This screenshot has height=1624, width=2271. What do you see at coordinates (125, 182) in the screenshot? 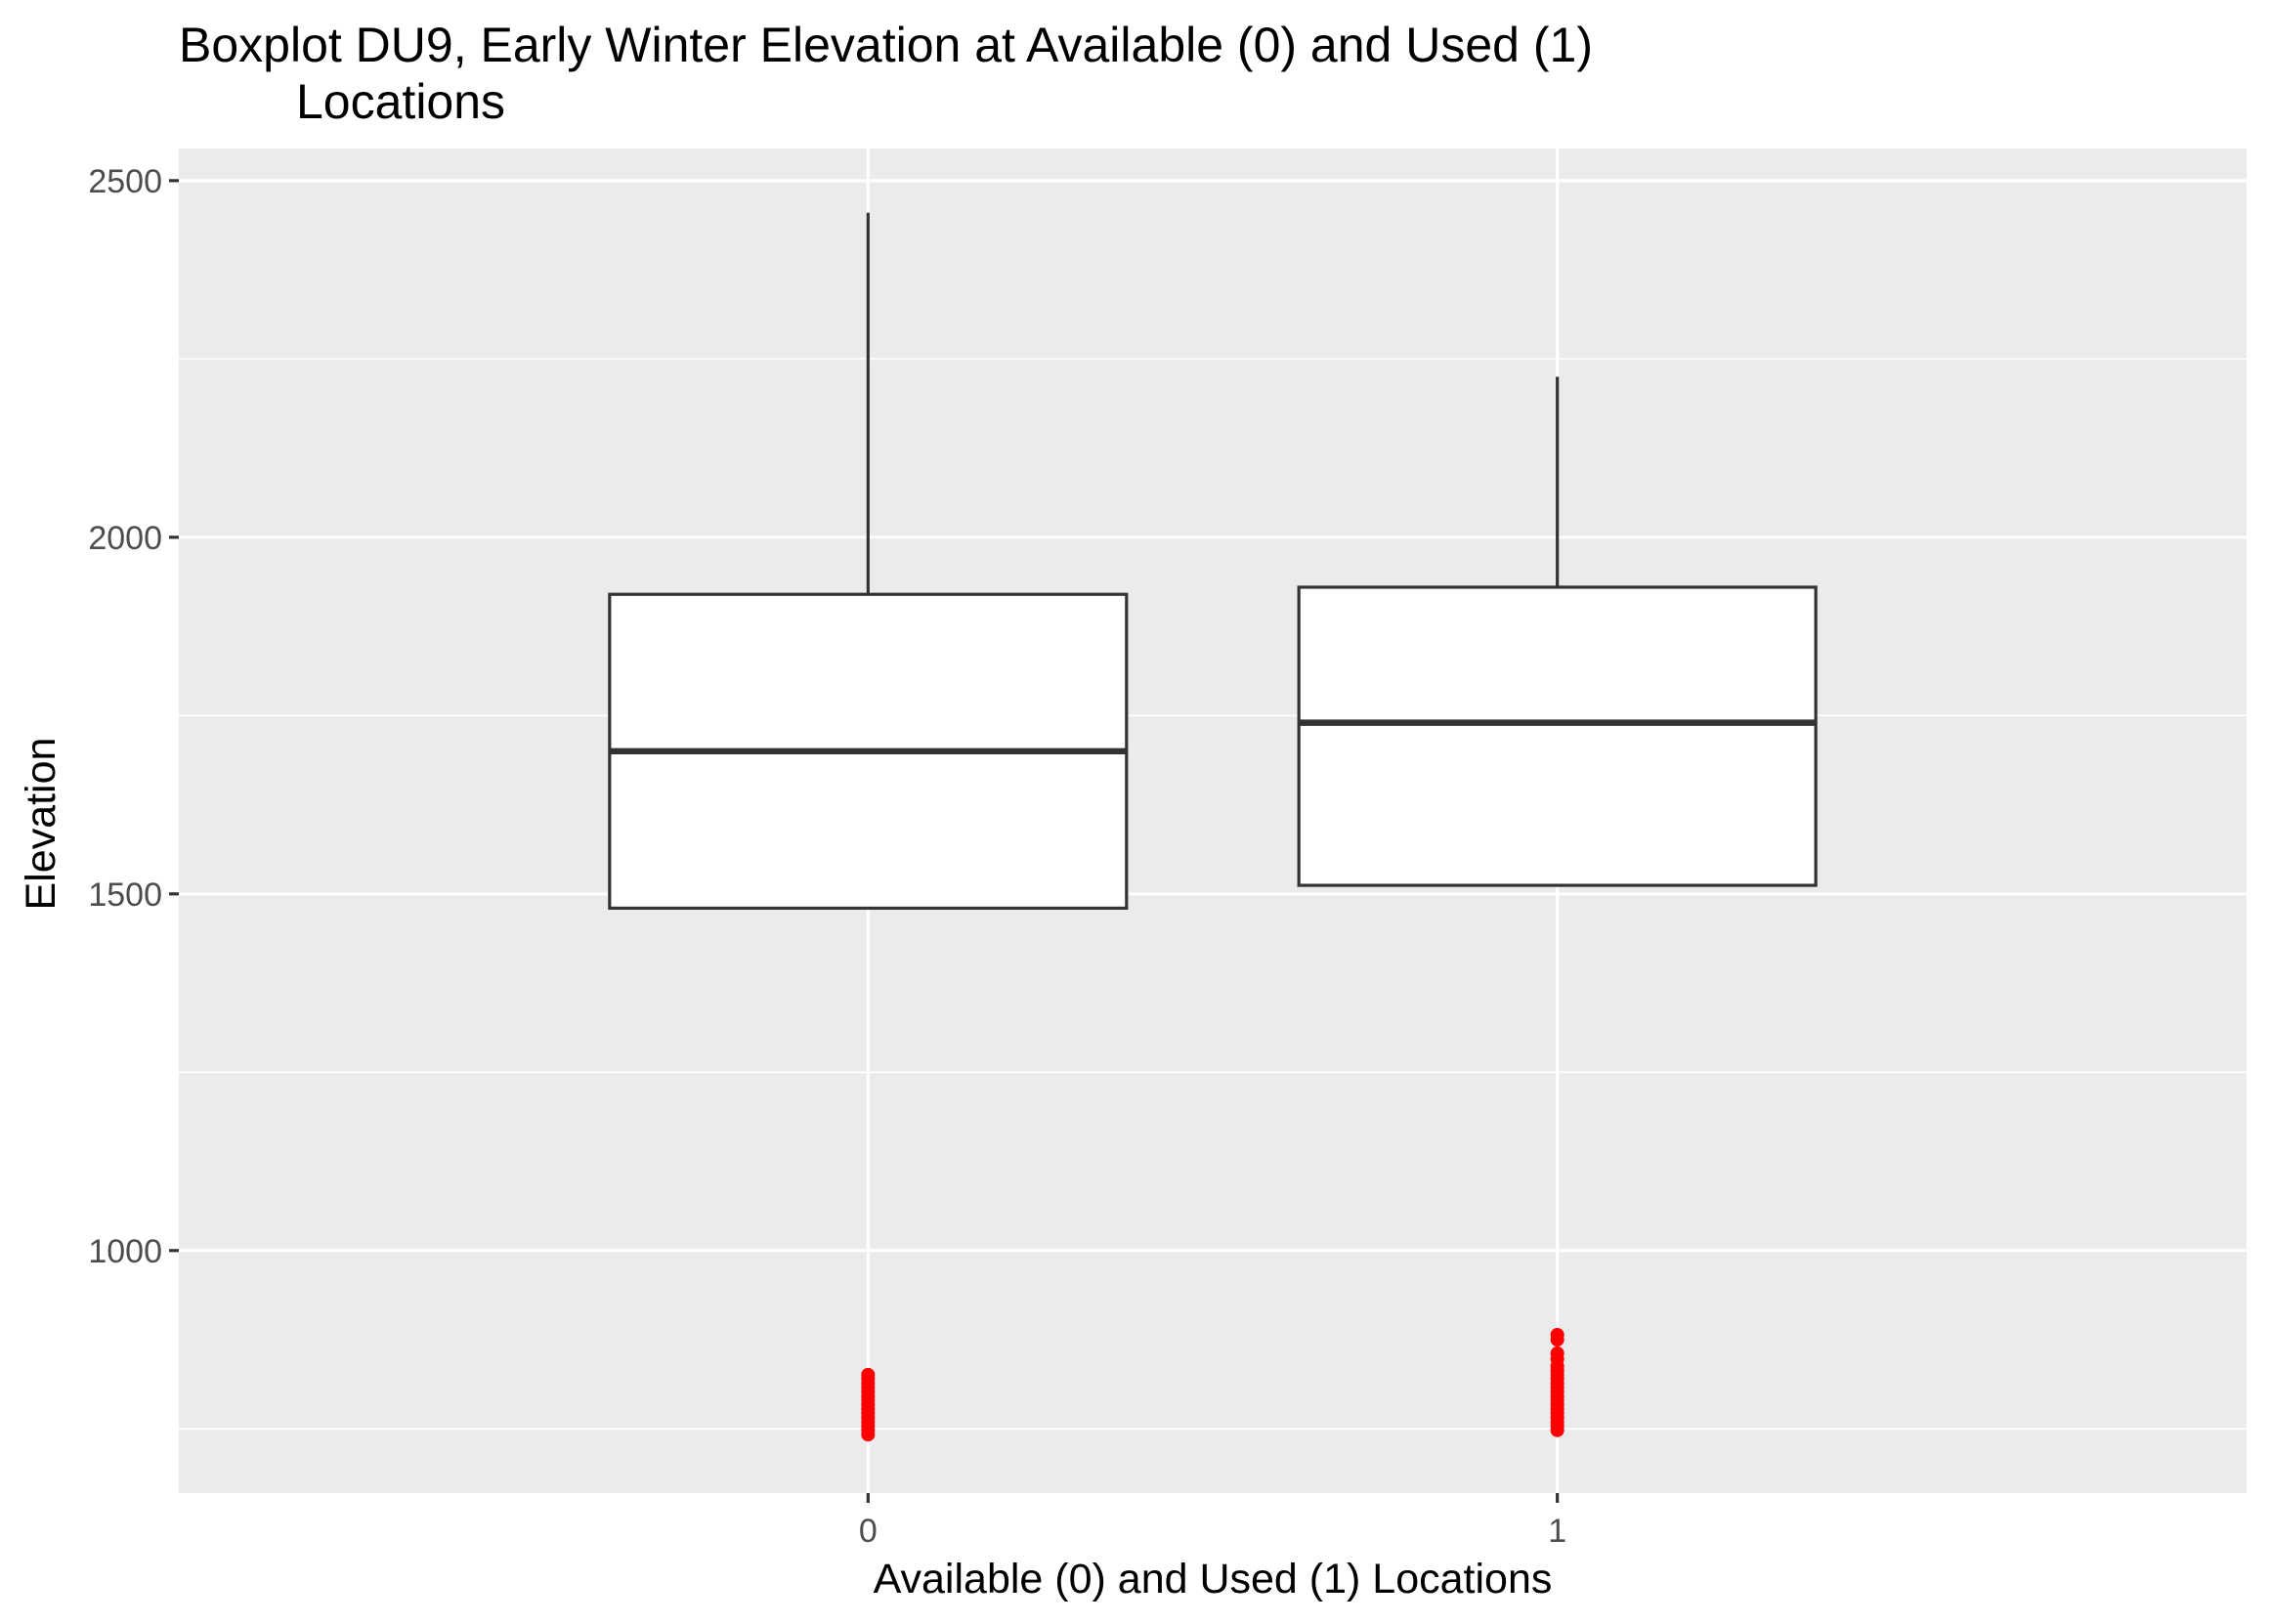
I see `y-tick-label-2500: 2500` at bounding box center [125, 182].